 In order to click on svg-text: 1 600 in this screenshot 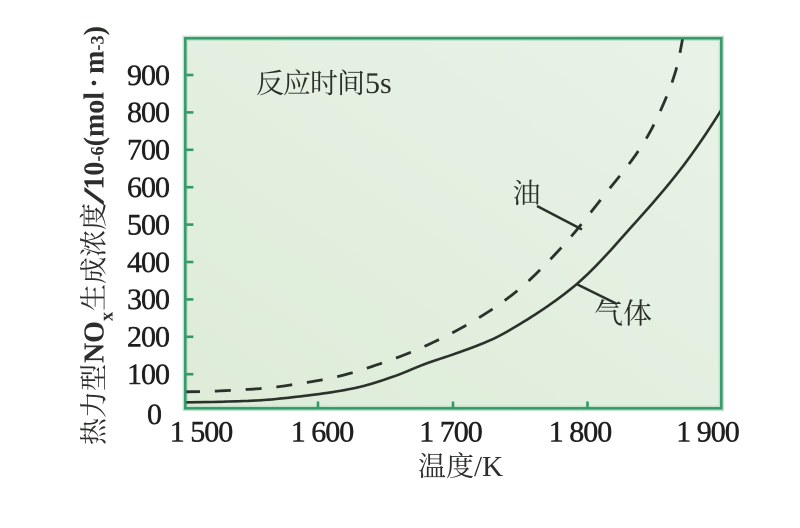, I will do `click(322, 432)`.